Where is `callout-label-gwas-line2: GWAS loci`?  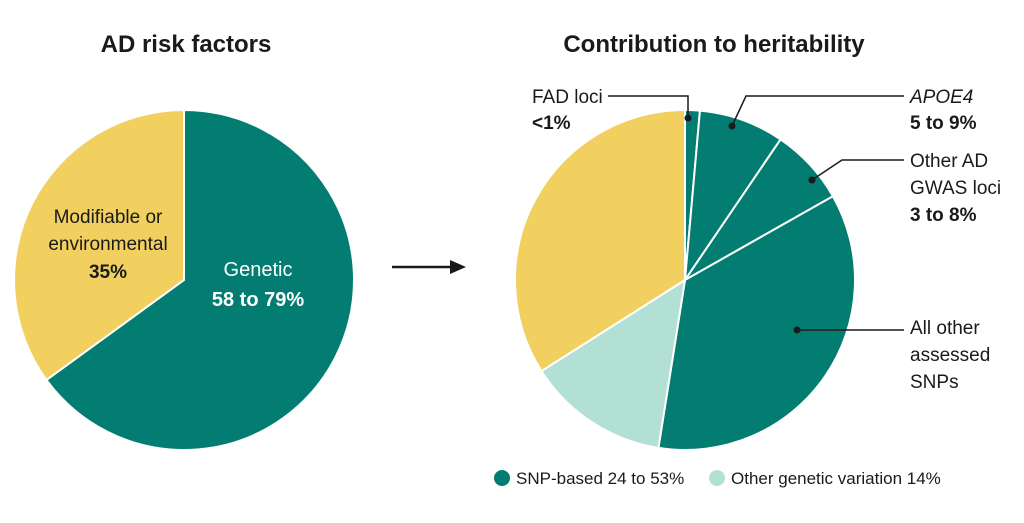 callout-label-gwas-line2: GWAS loci is located at coordinates (955, 188).